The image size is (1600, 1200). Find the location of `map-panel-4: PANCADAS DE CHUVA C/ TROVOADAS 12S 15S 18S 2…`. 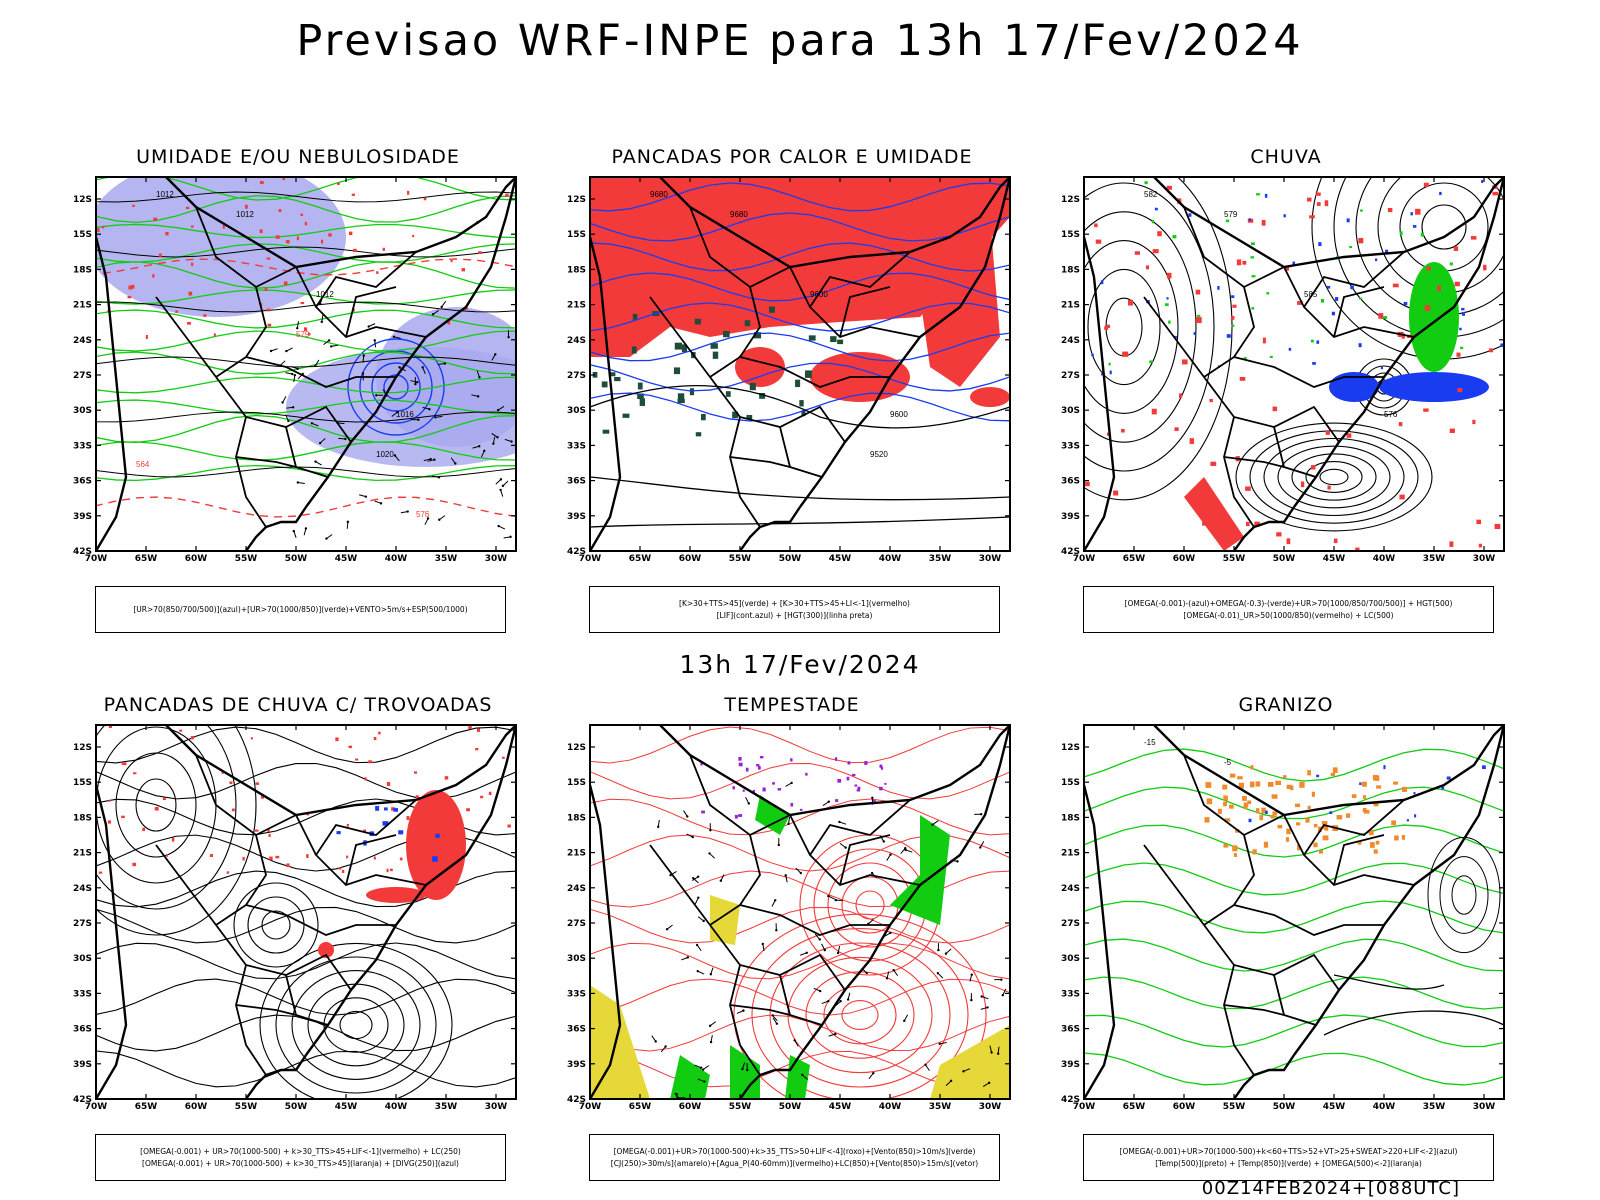

map-panel-4: PANCADAS DE CHUVA C/ TROVOADAS 12S 15S 18S 2… is located at coordinates (298, 939).